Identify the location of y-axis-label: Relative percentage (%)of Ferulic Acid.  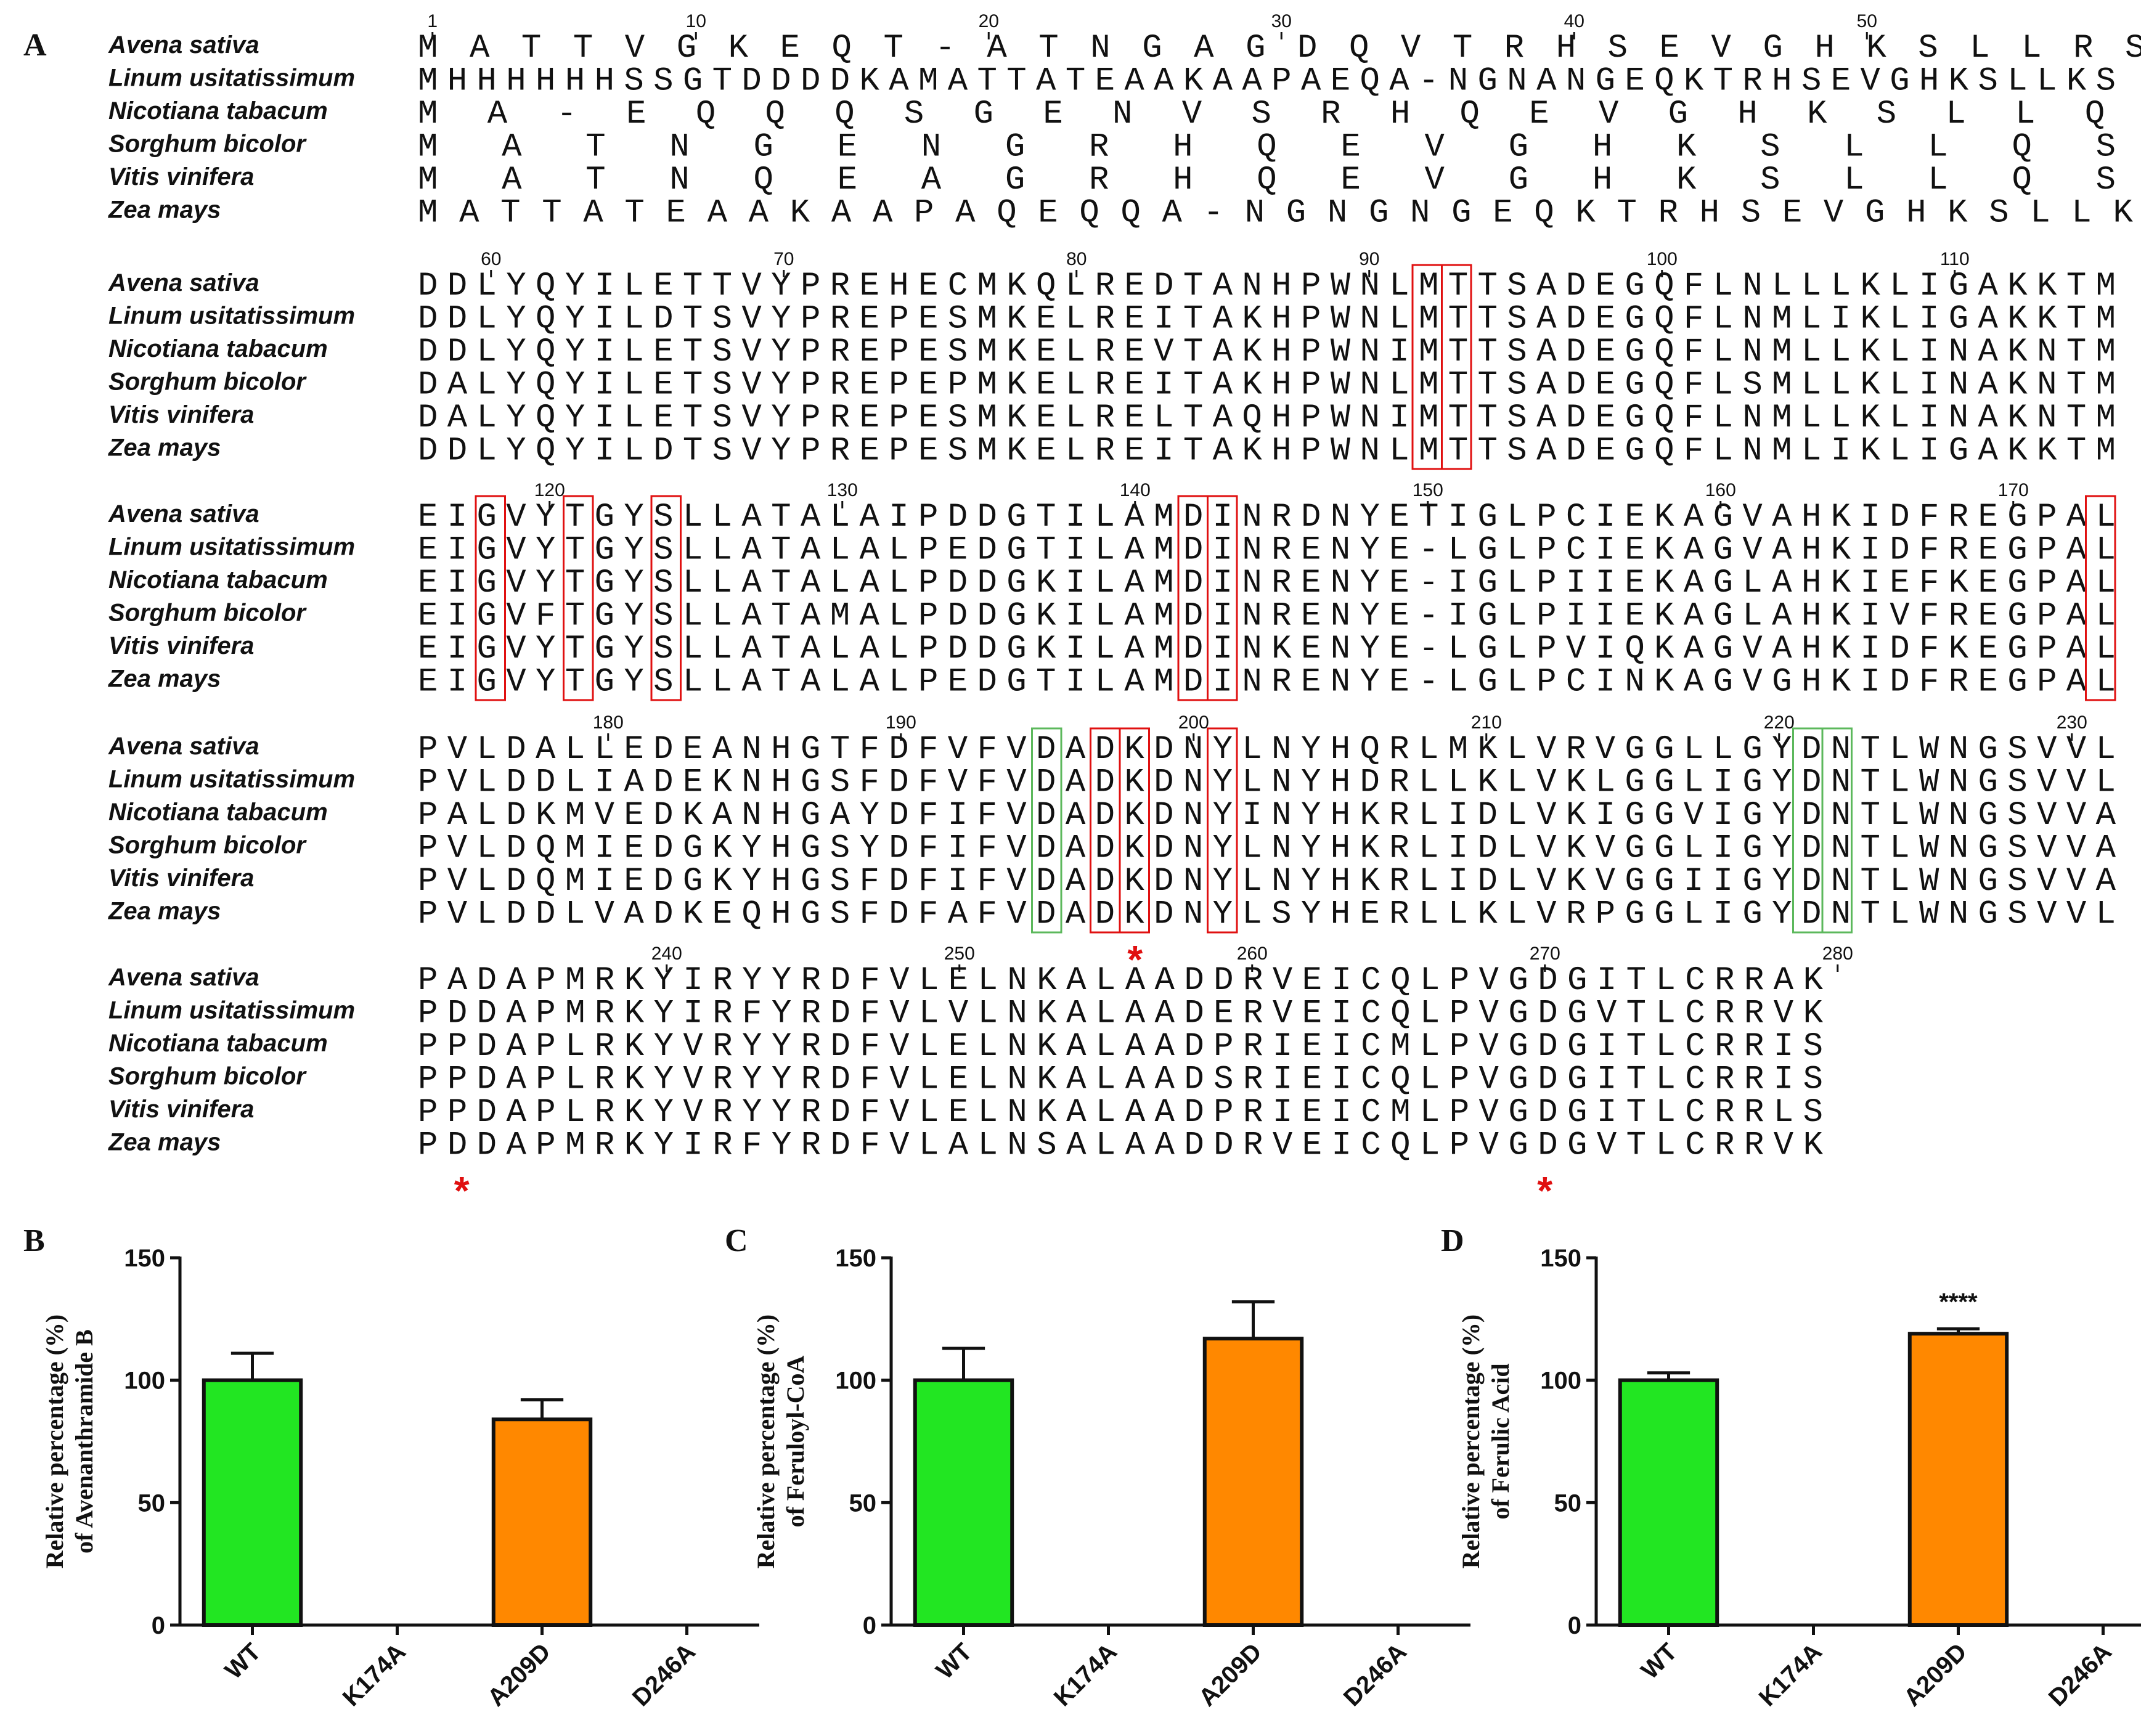
(1485, 1441).